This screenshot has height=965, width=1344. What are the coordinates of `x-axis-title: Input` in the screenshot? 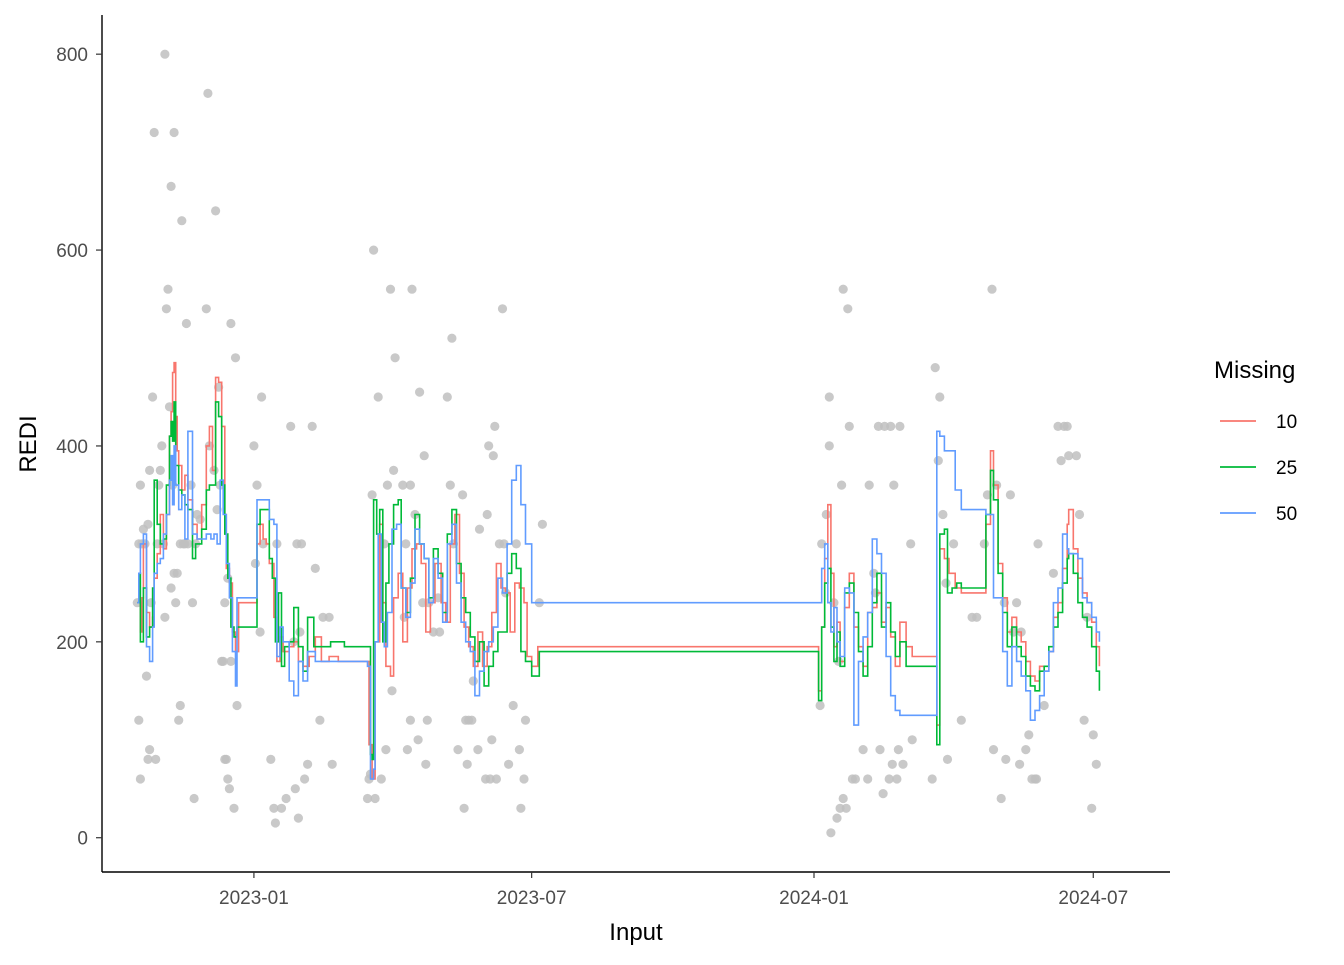 It's located at (636, 932).